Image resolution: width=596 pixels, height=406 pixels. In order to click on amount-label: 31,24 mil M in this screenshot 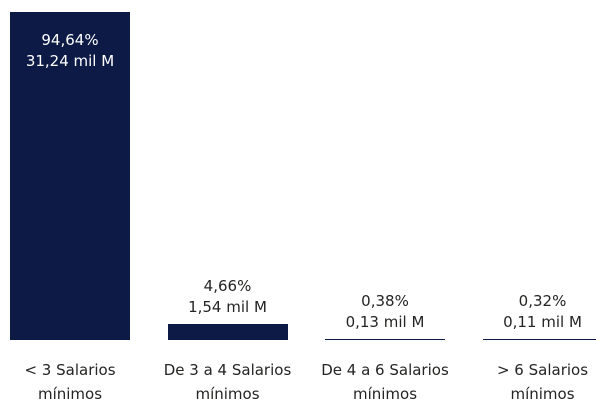, I will do `click(70, 61)`.